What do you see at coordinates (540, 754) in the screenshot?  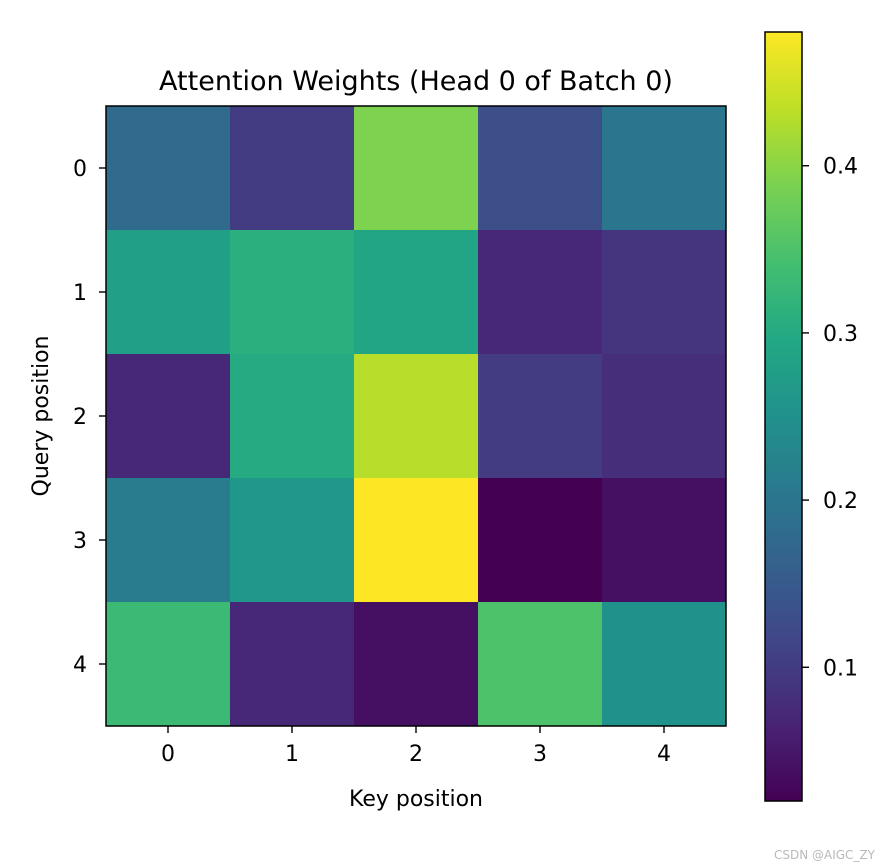 I see `x-tick-label: 3` at bounding box center [540, 754].